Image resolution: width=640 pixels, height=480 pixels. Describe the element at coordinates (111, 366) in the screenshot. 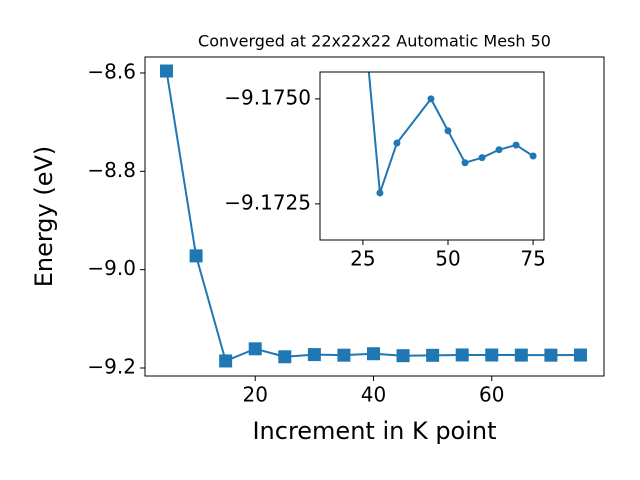

I see `y-tick-label: −9.2` at that location.